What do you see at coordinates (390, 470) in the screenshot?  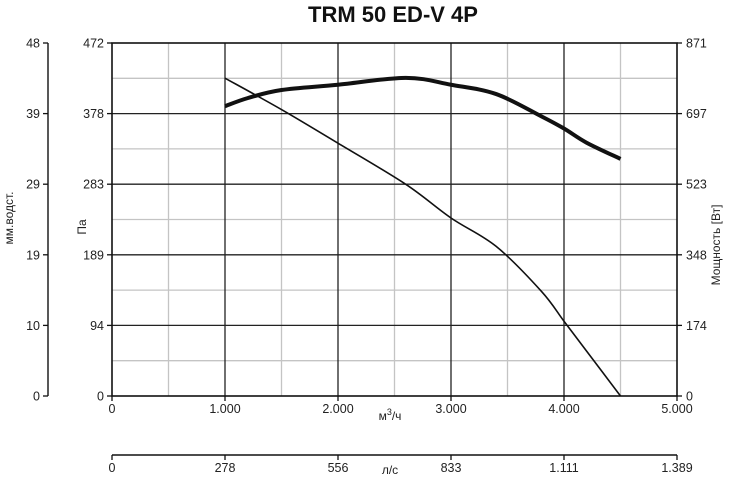 I see `x2-axis-label: л/с` at bounding box center [390, 470].